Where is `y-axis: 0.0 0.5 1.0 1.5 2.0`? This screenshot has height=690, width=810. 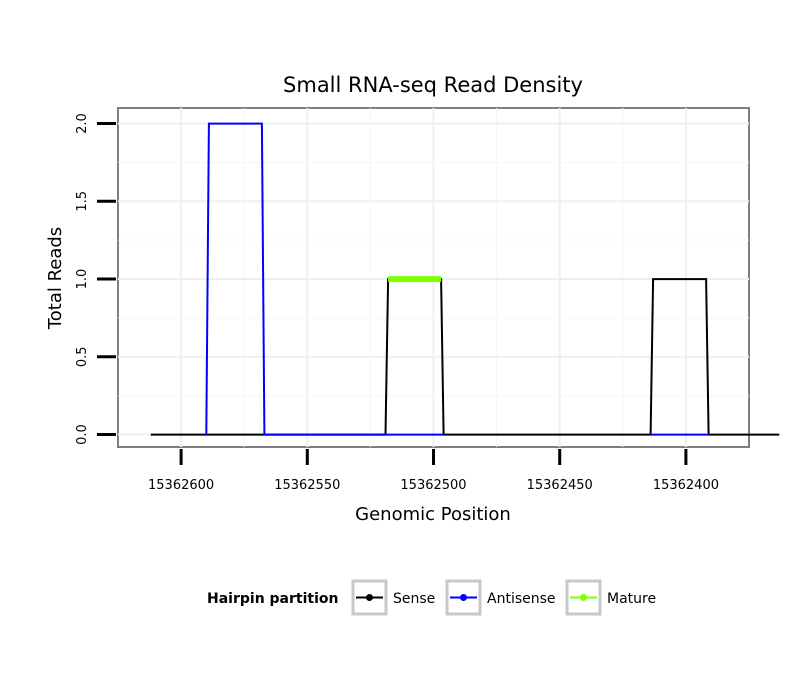
y-axis: 0.0 0.5 1.0 1.5 2.0 is located at coordinates (95, 279).